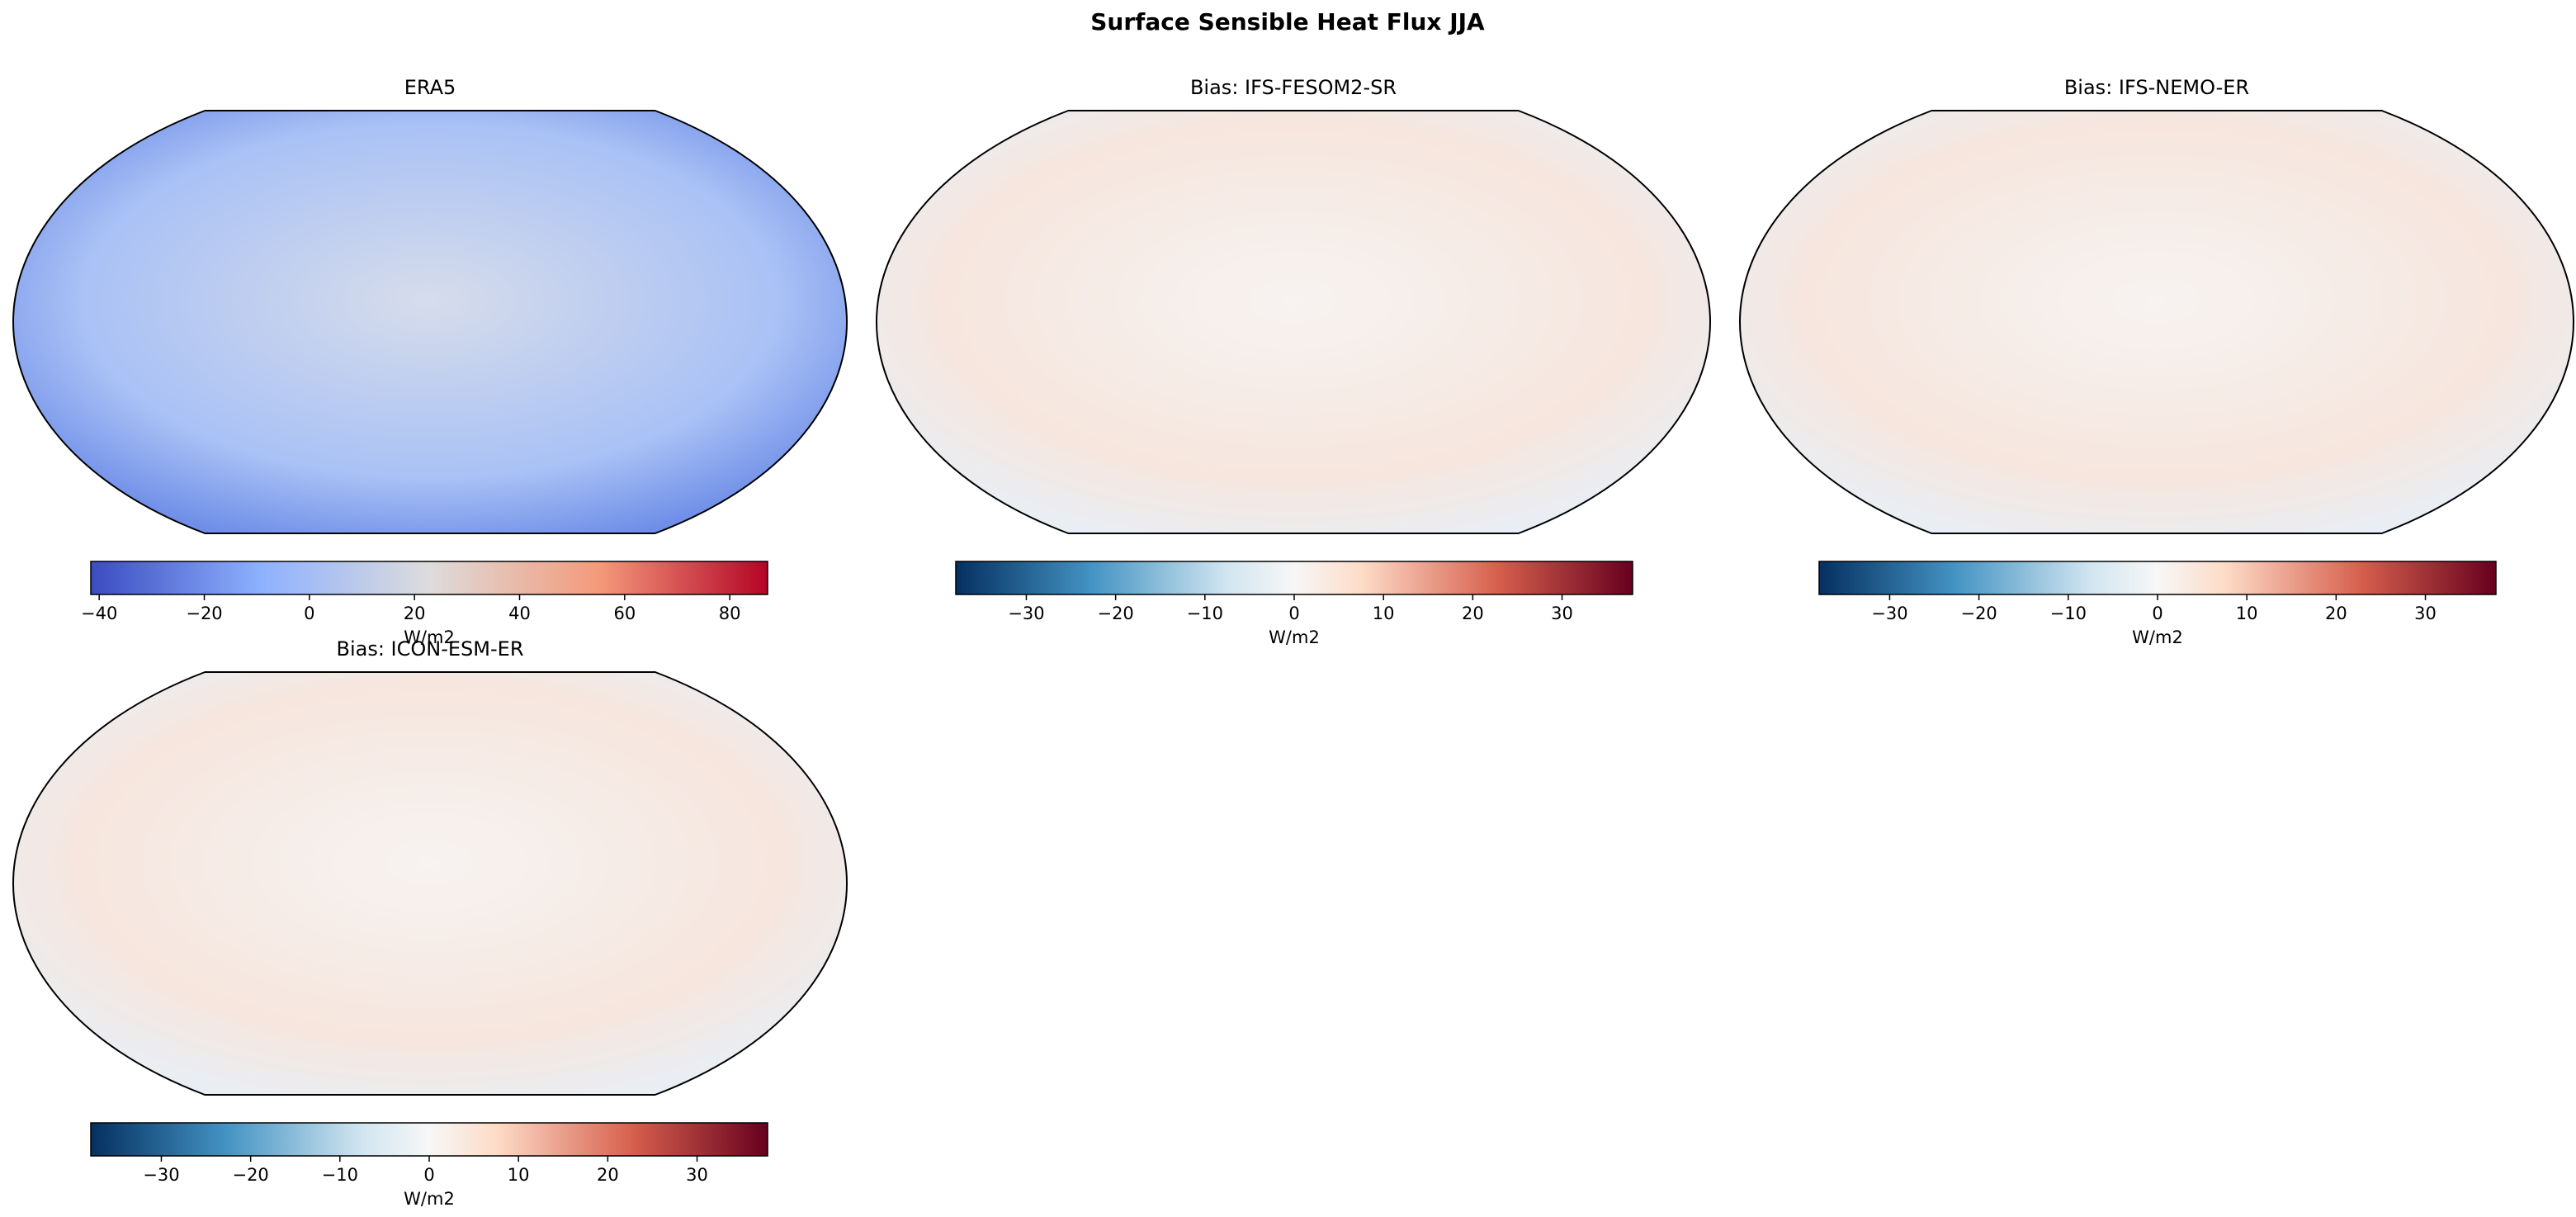  What do you see at coordinates (519, 613) in the screenshot?
I see `colorbar-tick-label: 40` at bounding box center [519, 613].